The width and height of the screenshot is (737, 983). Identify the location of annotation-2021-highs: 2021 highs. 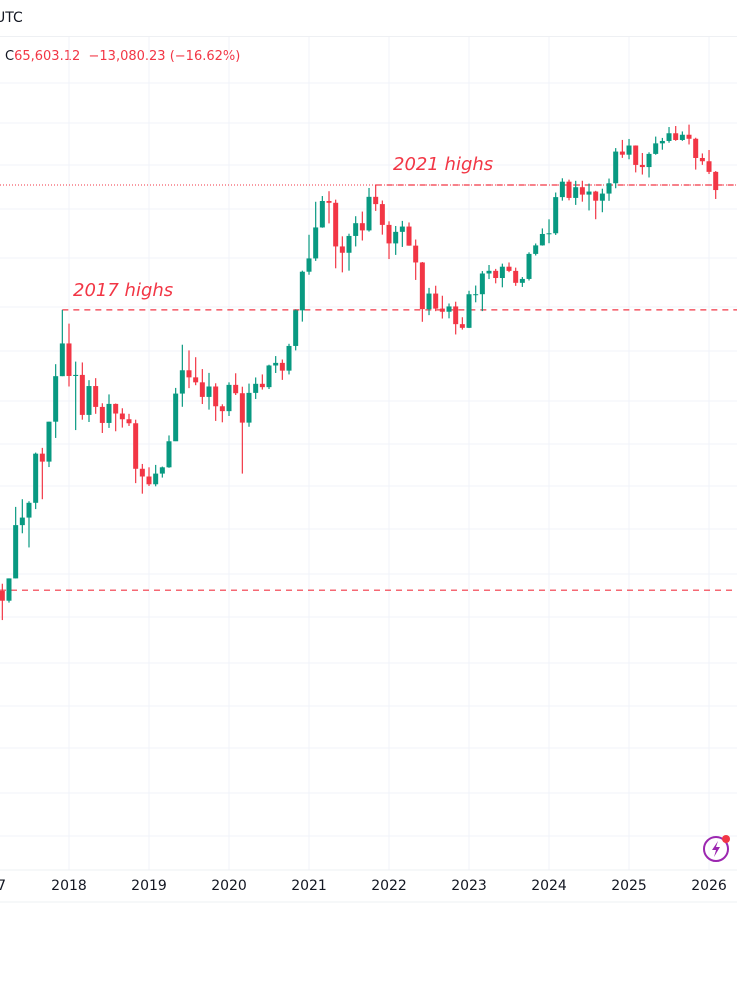
(443, 164).